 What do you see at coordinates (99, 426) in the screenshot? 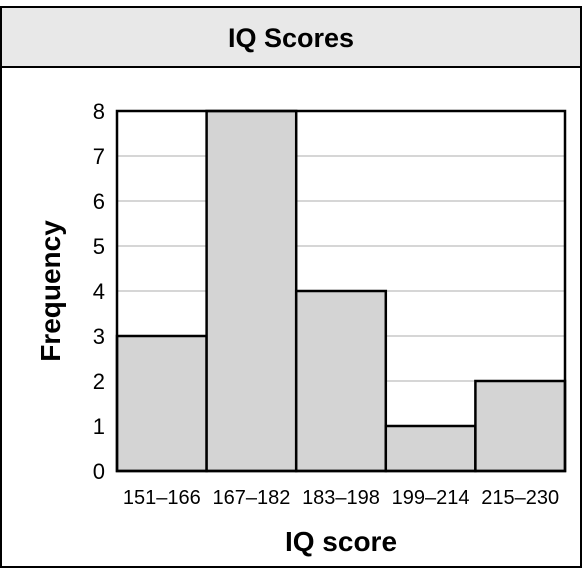
I see `y-tick-label: 1` at bounding box center [99, 426].